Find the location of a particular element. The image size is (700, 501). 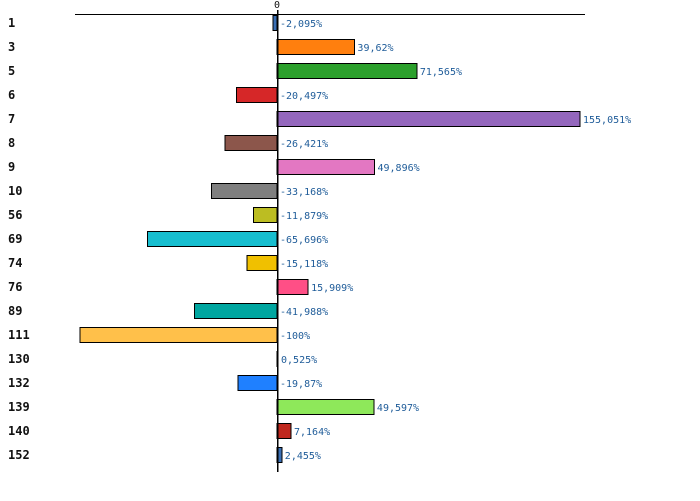

value-label: -2,095% is located at coordinates (301, 24).